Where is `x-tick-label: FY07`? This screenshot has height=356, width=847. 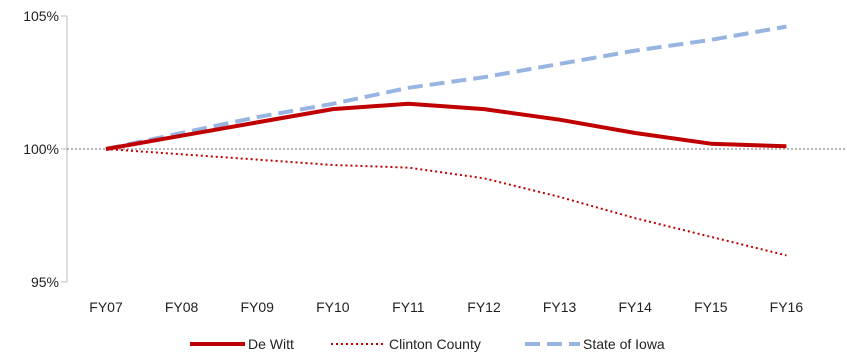
x-tick-label: FY07 is located at coordinates (106, 307).